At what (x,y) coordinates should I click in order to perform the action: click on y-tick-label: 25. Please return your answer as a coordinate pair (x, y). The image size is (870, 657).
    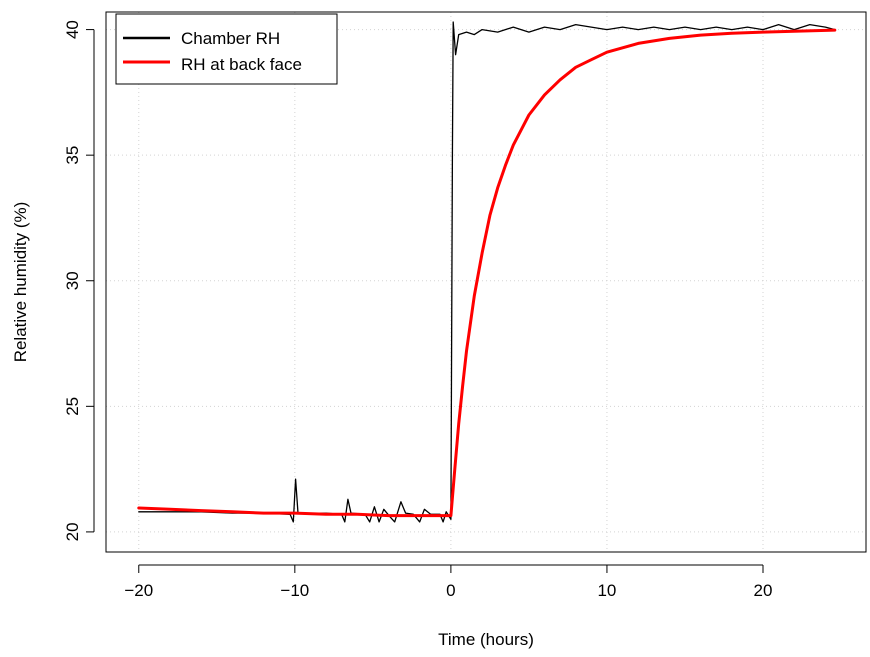
    Looking at the image, I should click on (72, 406).